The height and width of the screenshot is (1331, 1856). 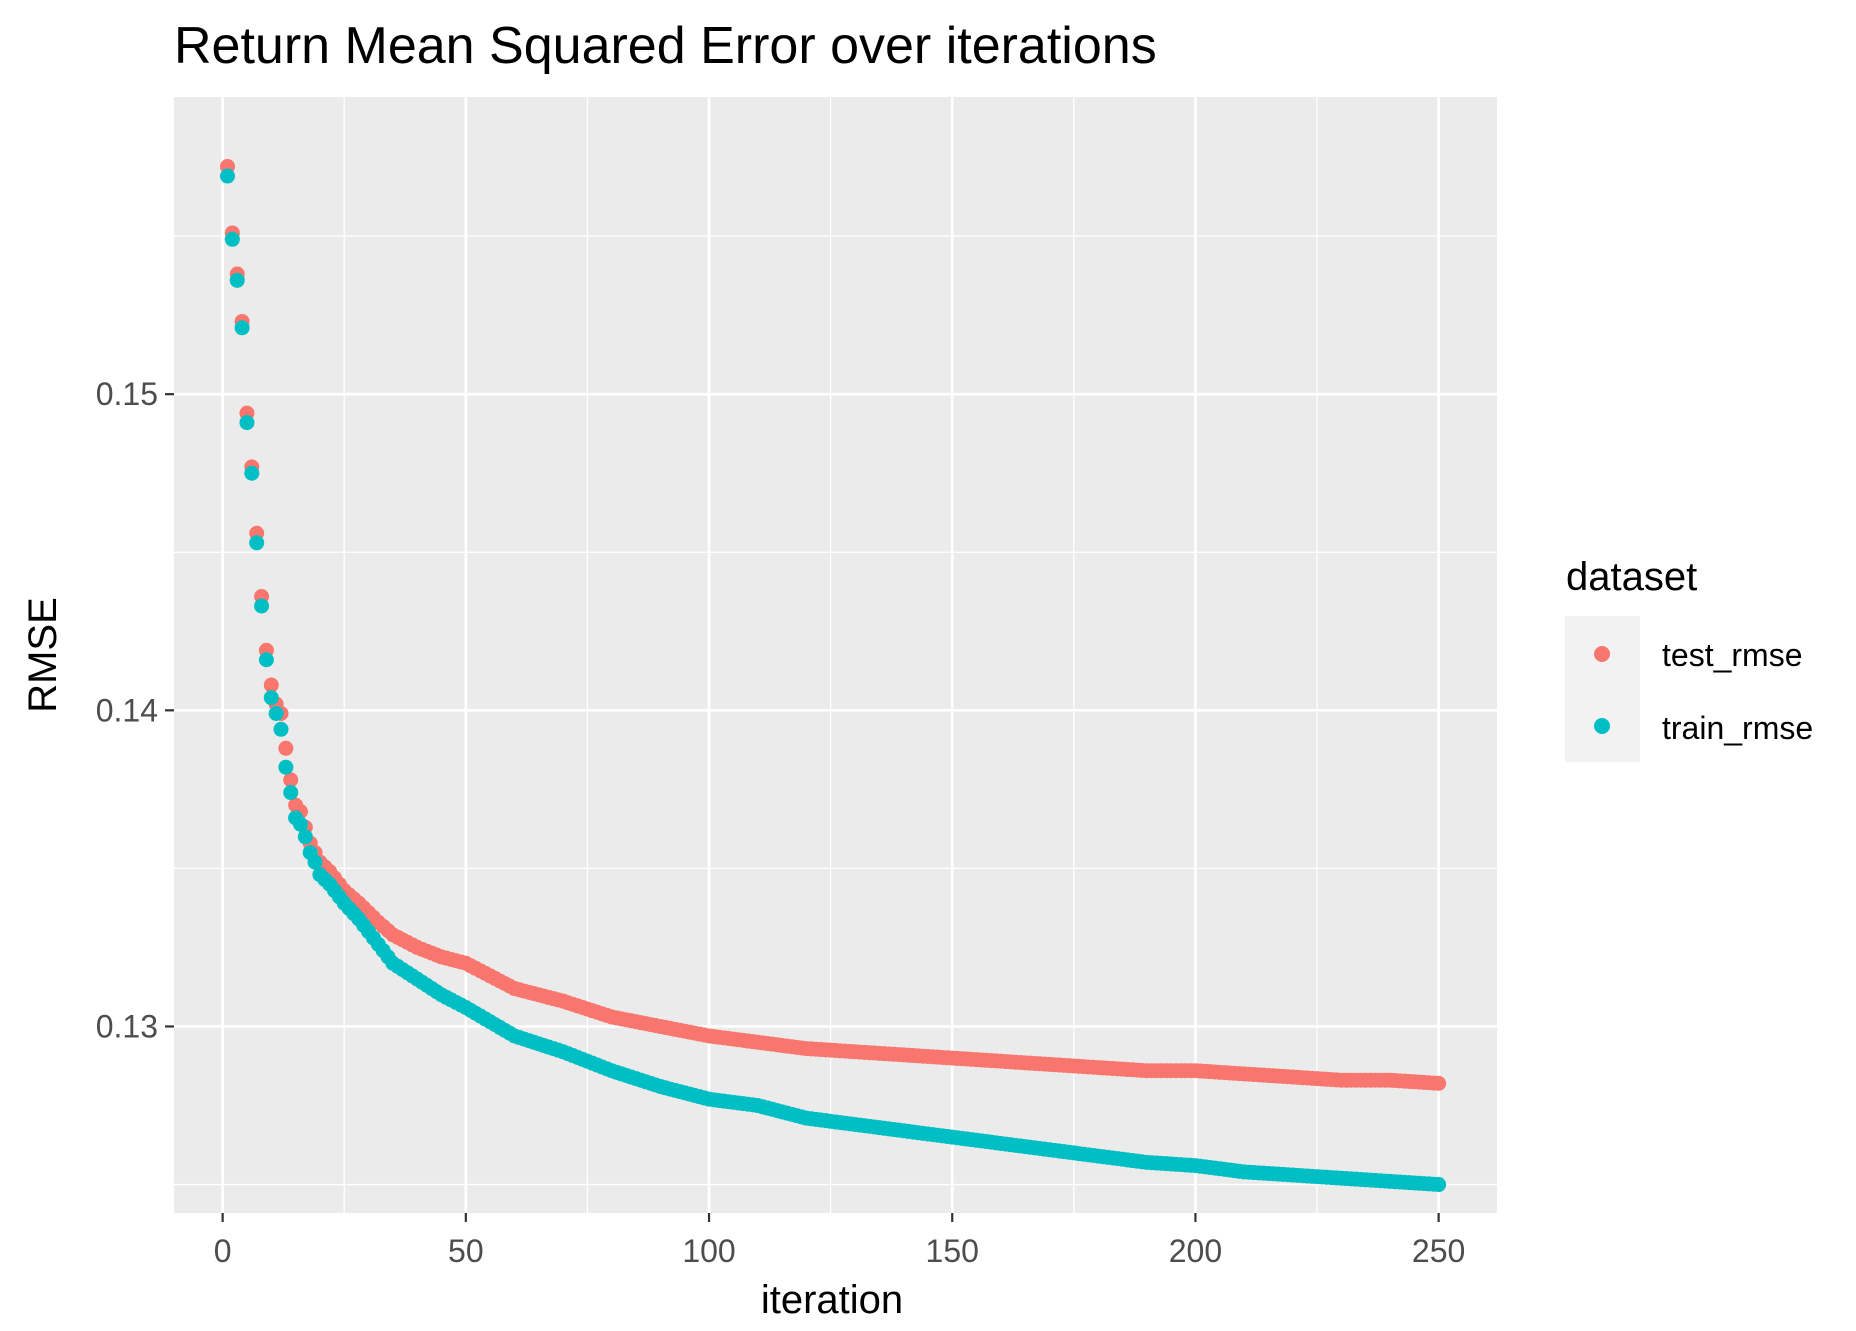 I want to click on x-tick-label: 100, so click(x=708, y=1251).